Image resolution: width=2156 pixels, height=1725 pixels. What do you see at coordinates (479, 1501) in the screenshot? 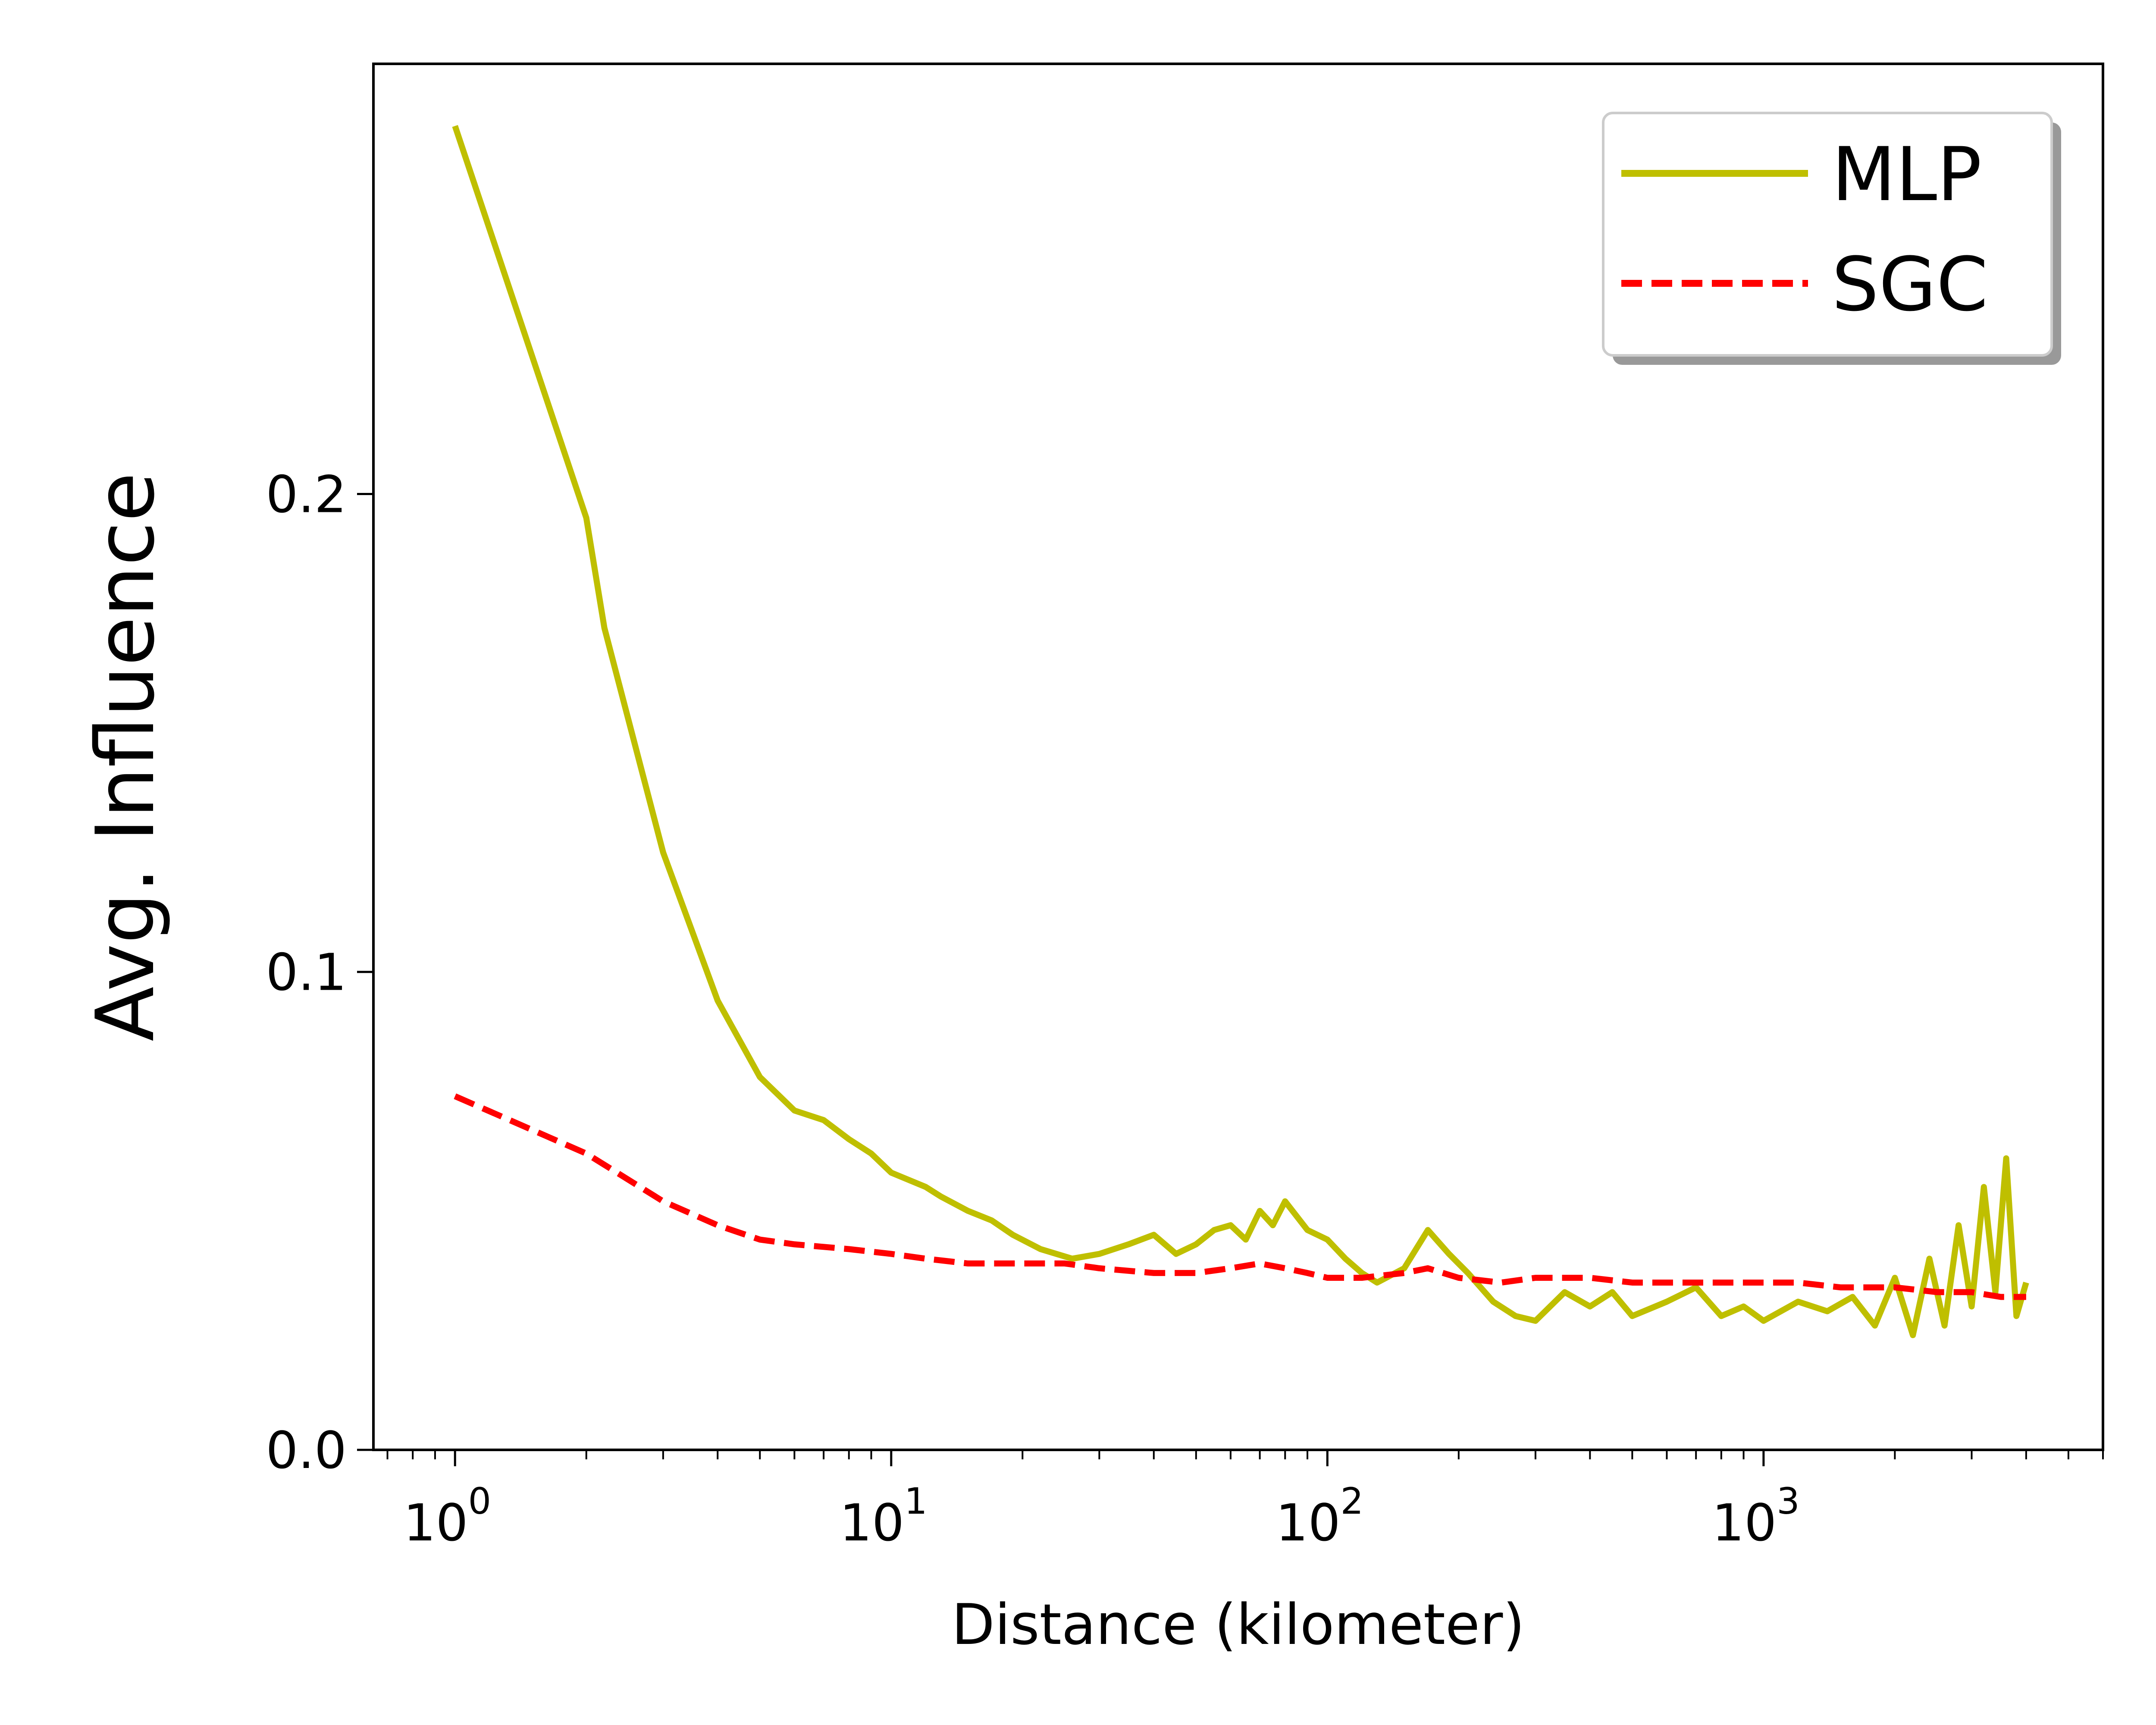
I see `x-tick-exponent: 0` at bounding box center [479, 1501].